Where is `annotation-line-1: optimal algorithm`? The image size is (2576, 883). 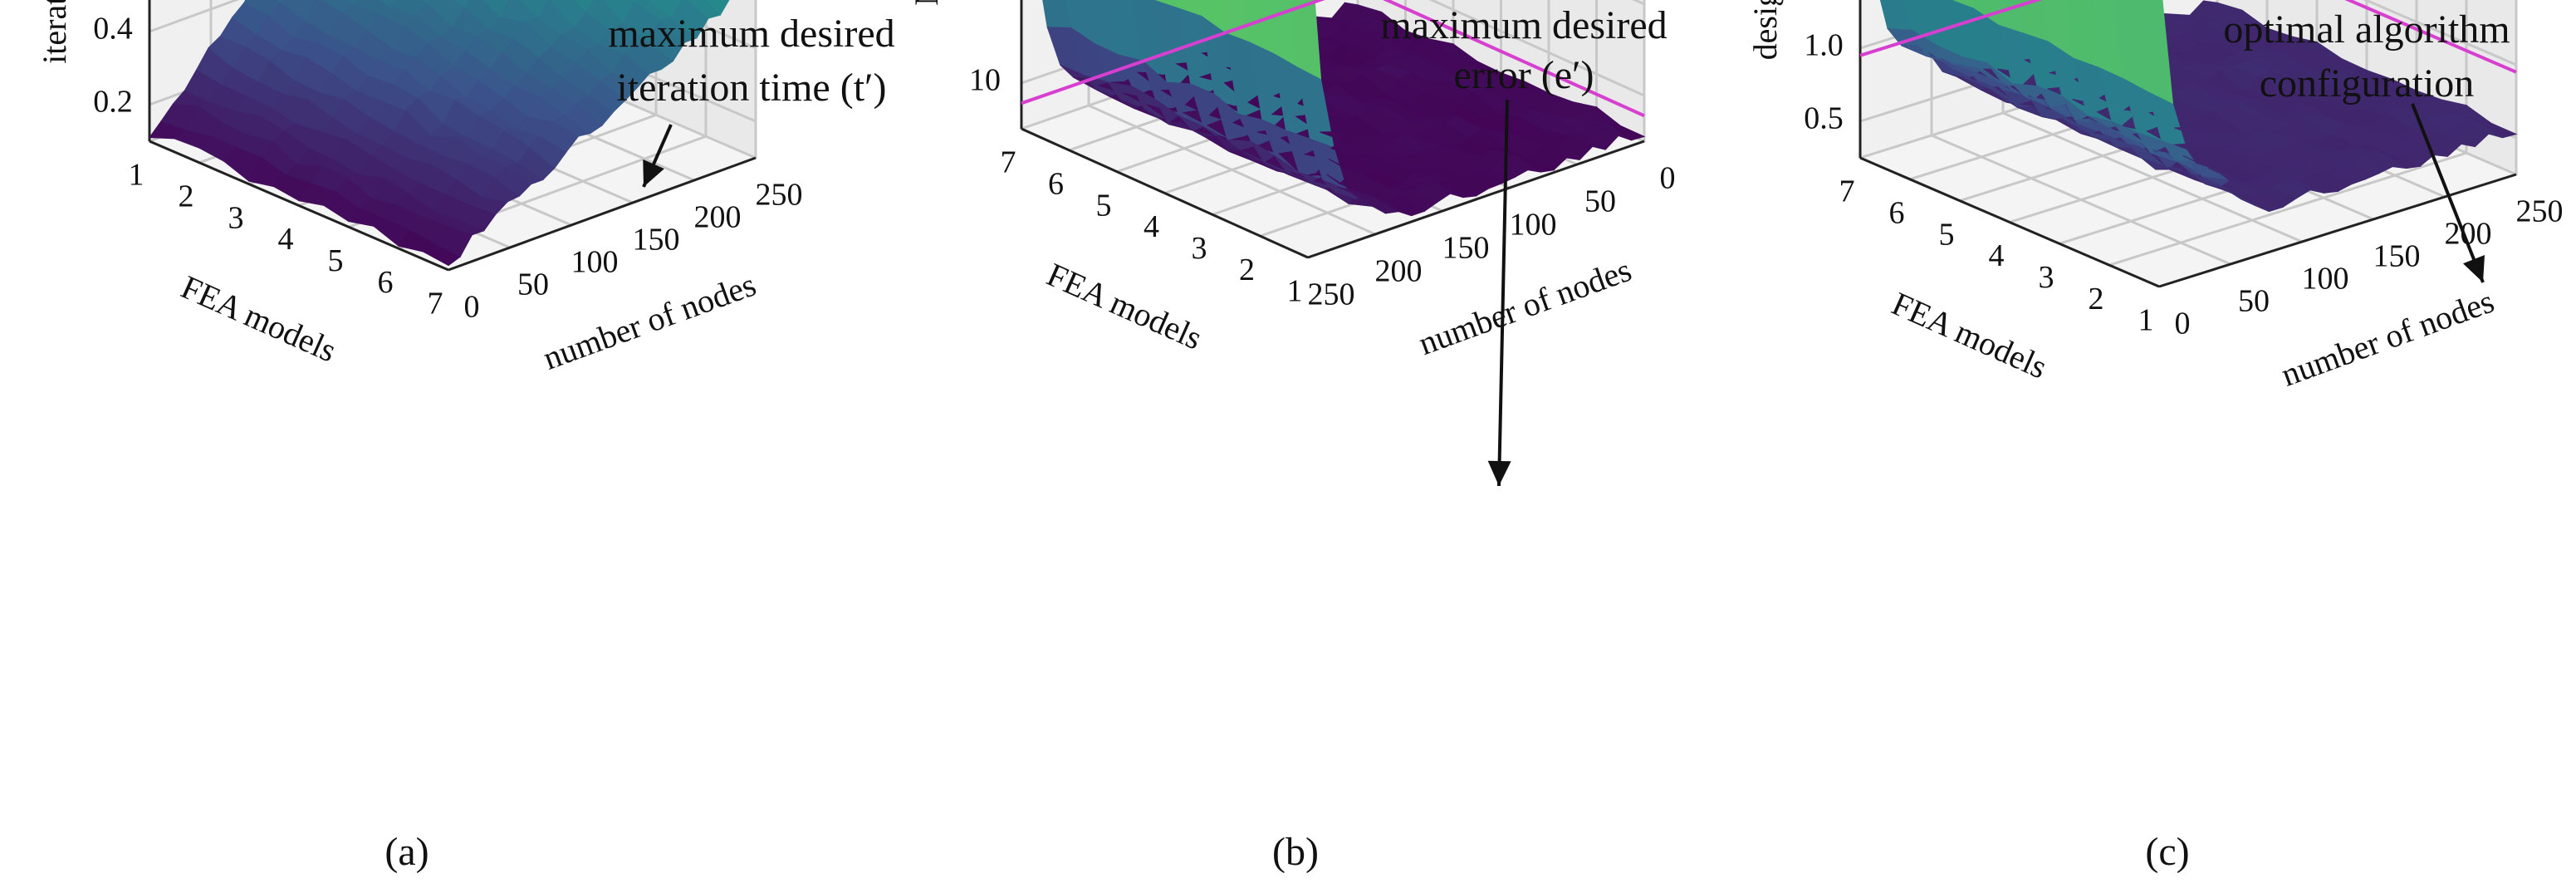 annotation-line-1: optimal algorithm is located at coordinates (2366, 29).